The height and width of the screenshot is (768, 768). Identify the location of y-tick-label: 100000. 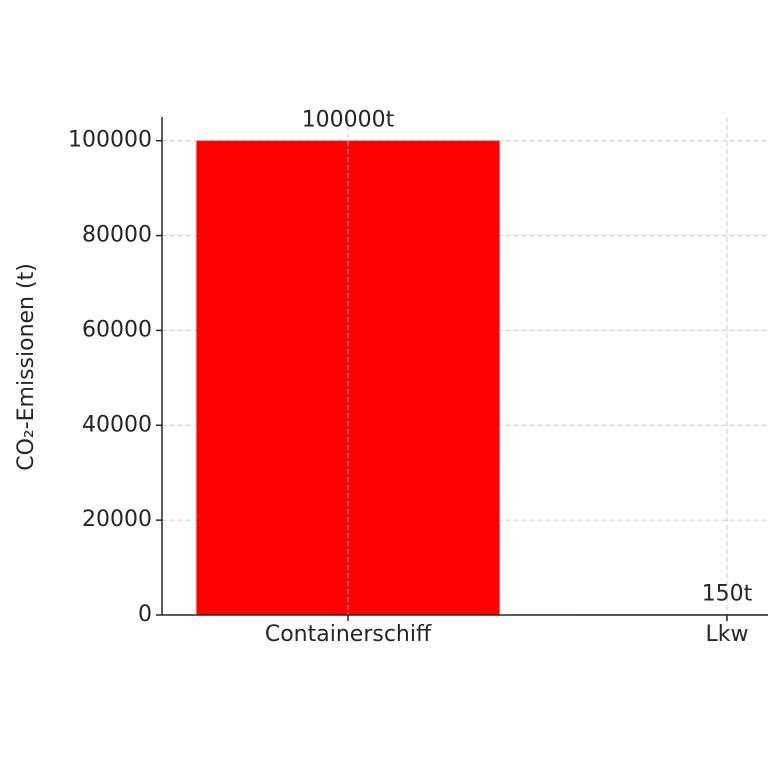
(110, 140).